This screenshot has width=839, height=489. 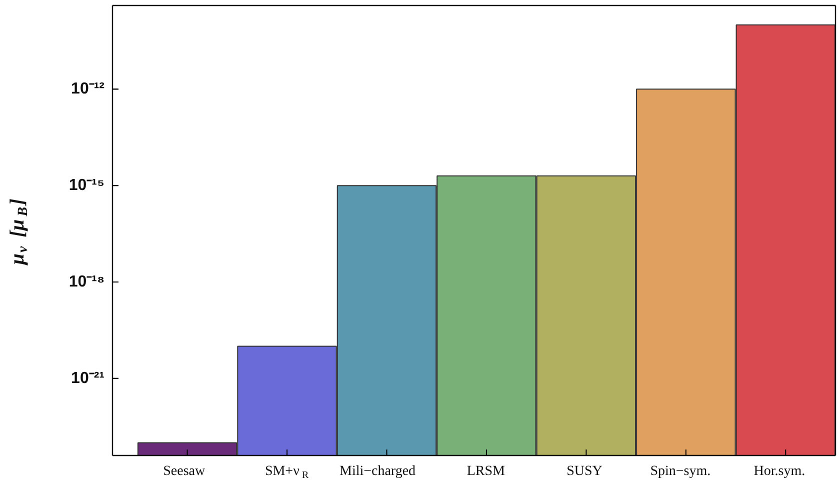 I want to click on x-tick-label: Seesaw, so click(x=184, y=471).